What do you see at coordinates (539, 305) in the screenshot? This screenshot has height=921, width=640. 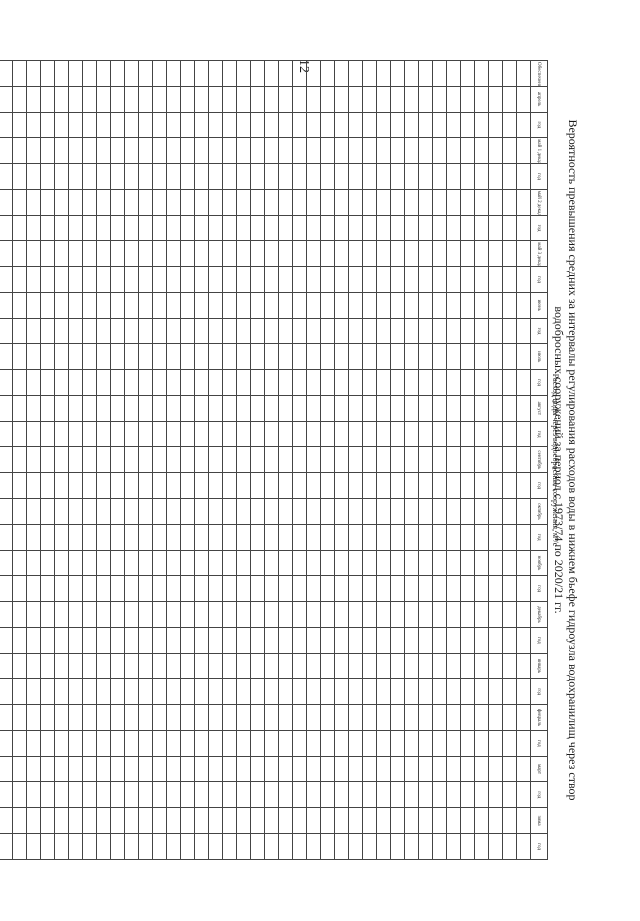 I see `column-header: июнь` at bounding box center [539, 305].